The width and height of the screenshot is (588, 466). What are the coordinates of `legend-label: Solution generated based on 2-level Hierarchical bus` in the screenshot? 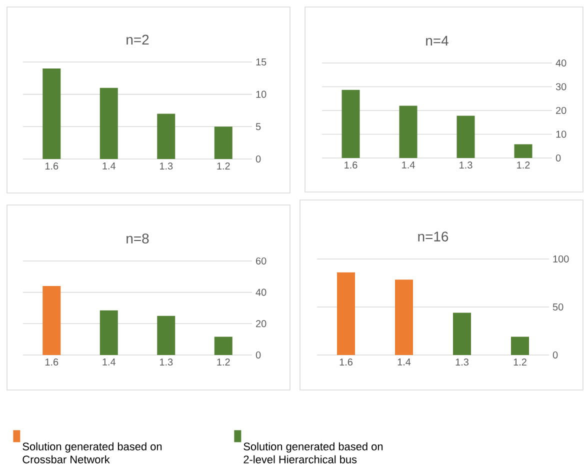 It's located at (313, 453).